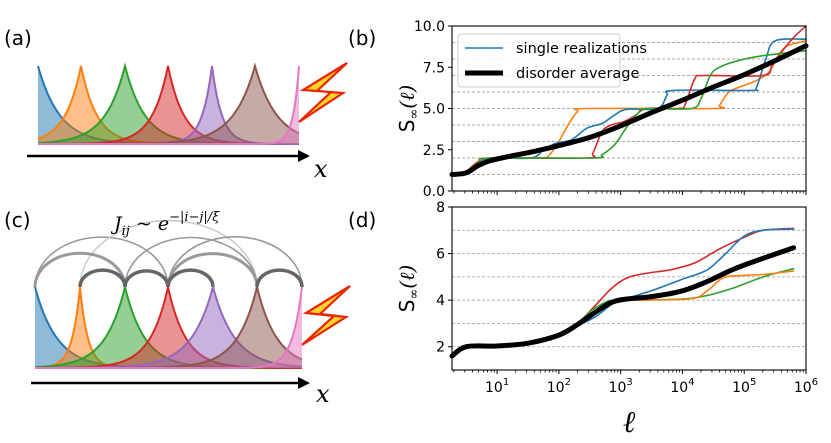 The image size is (831, 443). I want to click on panel-label-b: (b), so click(362, 38).